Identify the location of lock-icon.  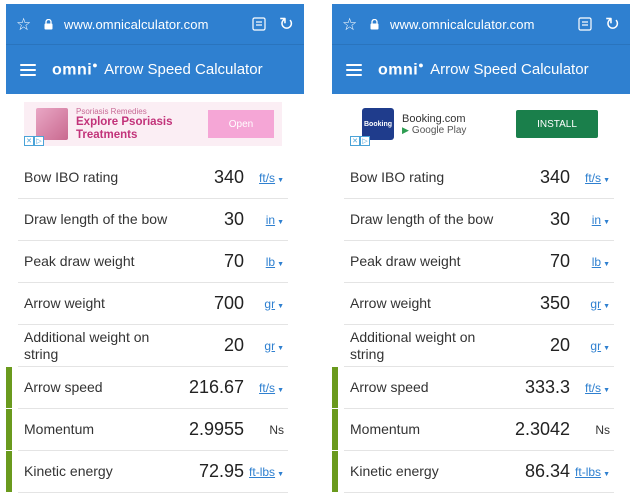
(374, 24).